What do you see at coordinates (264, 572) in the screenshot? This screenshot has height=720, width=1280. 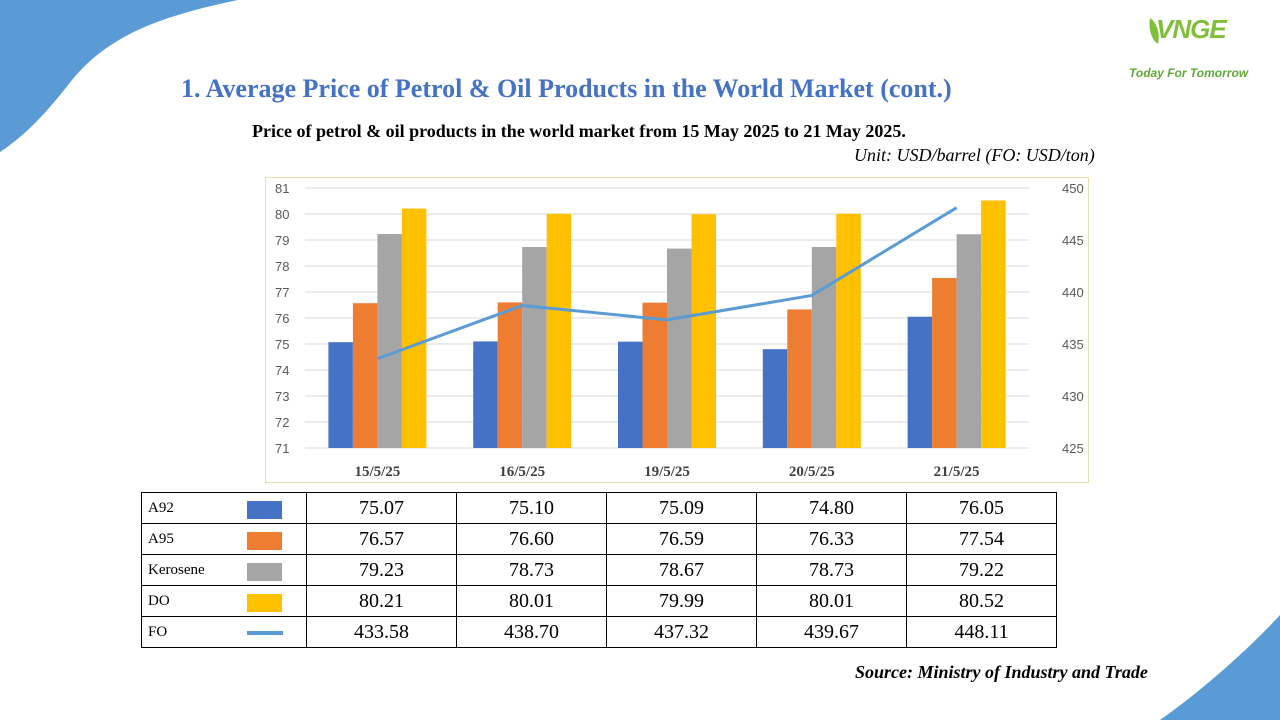 I see `legend-swatch-kerosene` at bounding box center [264, 572].